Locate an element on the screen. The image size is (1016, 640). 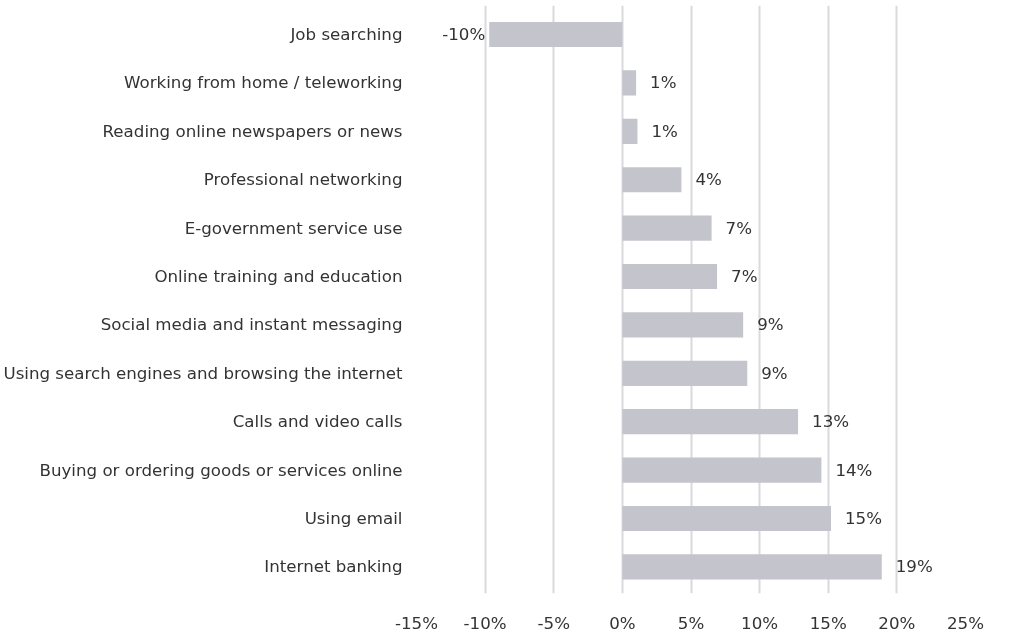
y-tick-label: Calls and video calls is located at coordinates (317, 422).